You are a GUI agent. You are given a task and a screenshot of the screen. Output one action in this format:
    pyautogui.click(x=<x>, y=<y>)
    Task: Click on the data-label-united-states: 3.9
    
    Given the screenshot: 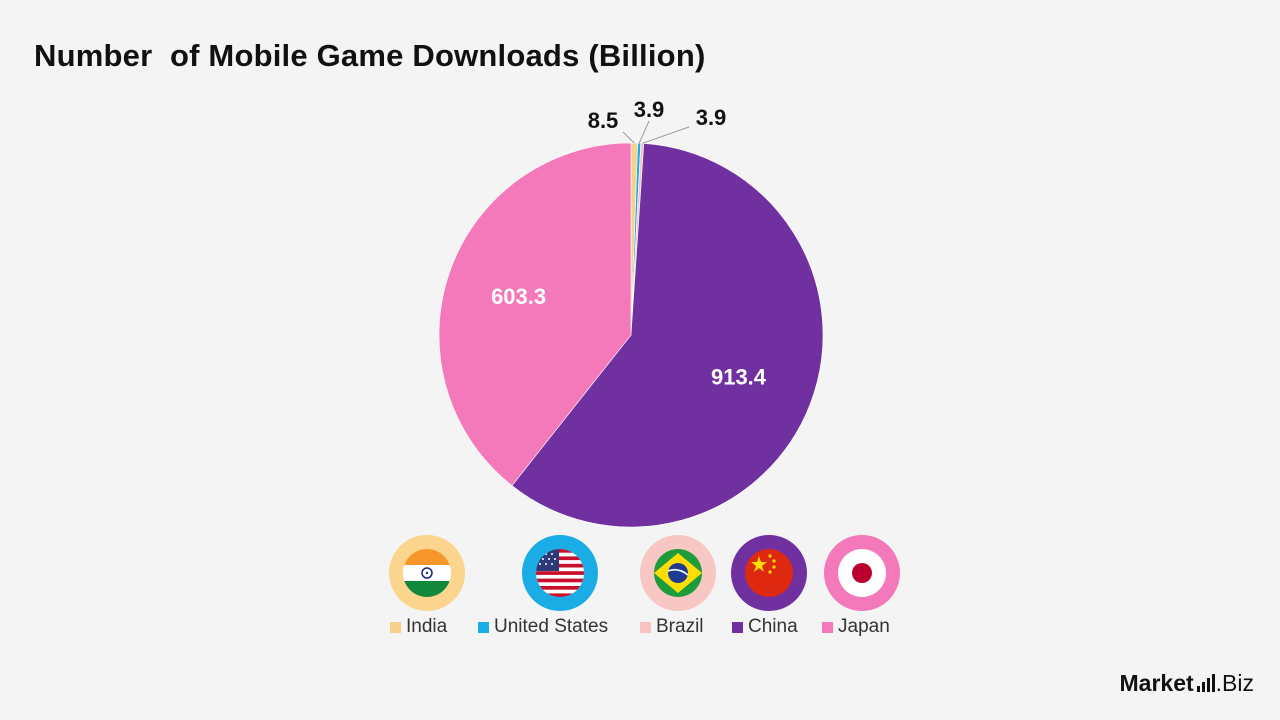 What is the action you would take?
    pyautogui.click(x=649, y=109)
    